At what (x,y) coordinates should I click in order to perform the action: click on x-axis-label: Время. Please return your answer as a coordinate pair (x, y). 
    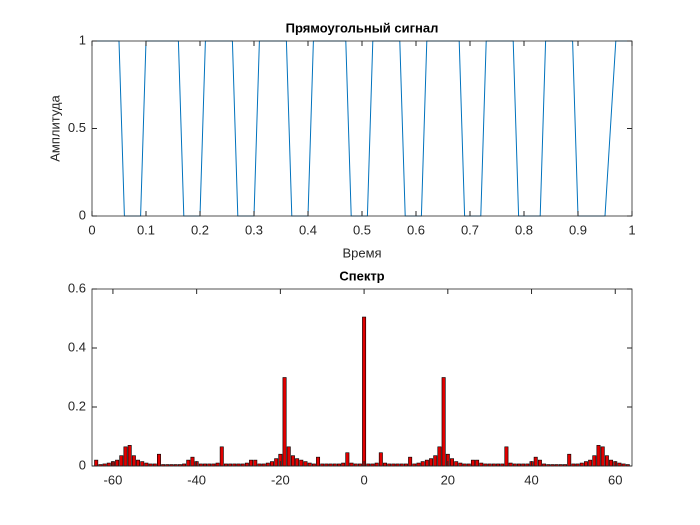
    Looking at the image, I should click on (361, 252).